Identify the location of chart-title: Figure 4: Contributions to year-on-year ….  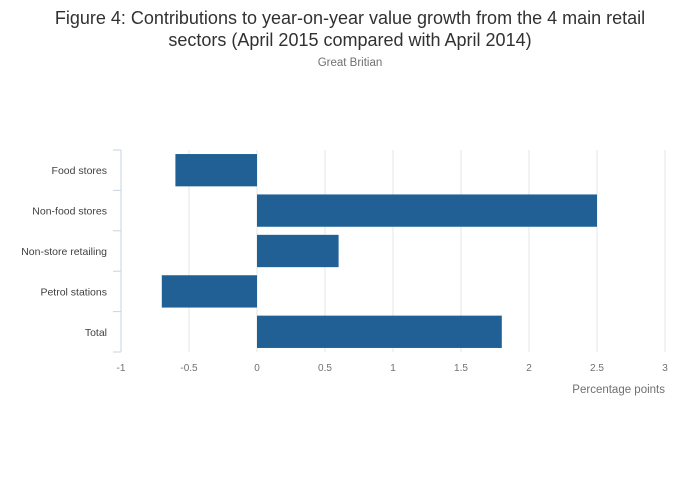
(350, 29).